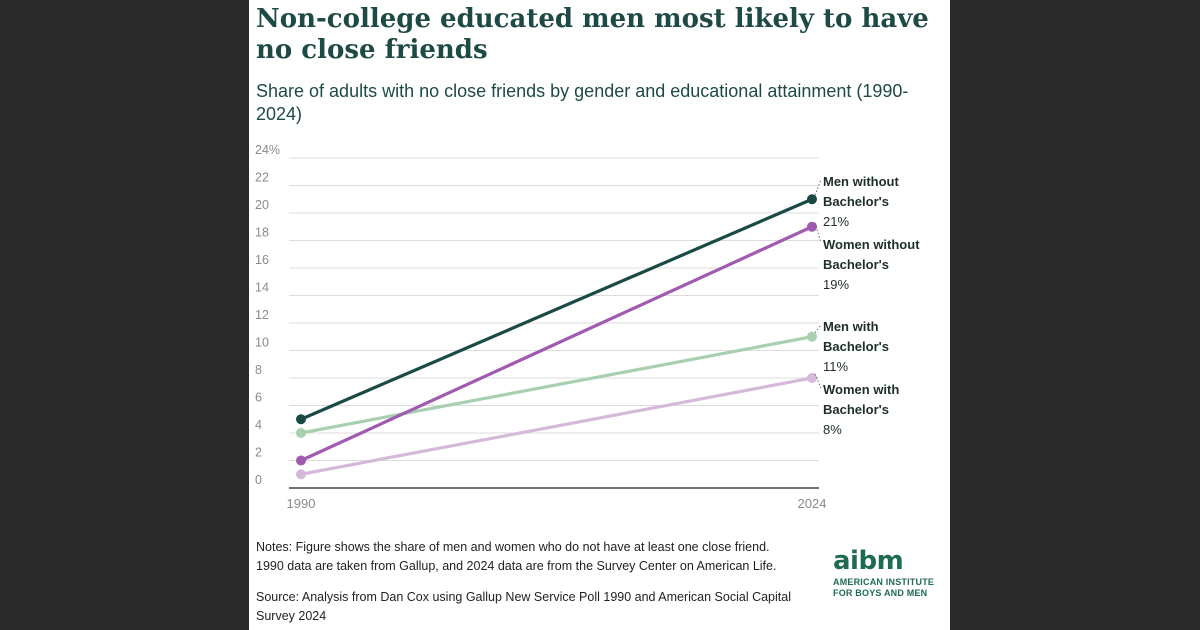 Image resolution: width=1200 pixels, height=630 pixels. Describe the element at coordinates (861, 181) in the screenshot. I see `series-label: Men without` at that location.